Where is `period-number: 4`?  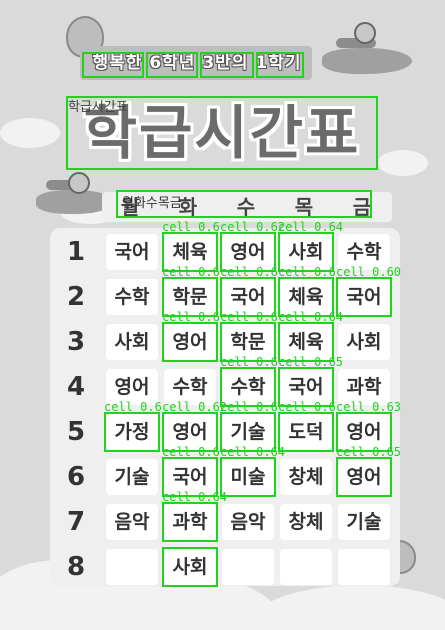
period-number: 4 is located at coordinates (76, 387).